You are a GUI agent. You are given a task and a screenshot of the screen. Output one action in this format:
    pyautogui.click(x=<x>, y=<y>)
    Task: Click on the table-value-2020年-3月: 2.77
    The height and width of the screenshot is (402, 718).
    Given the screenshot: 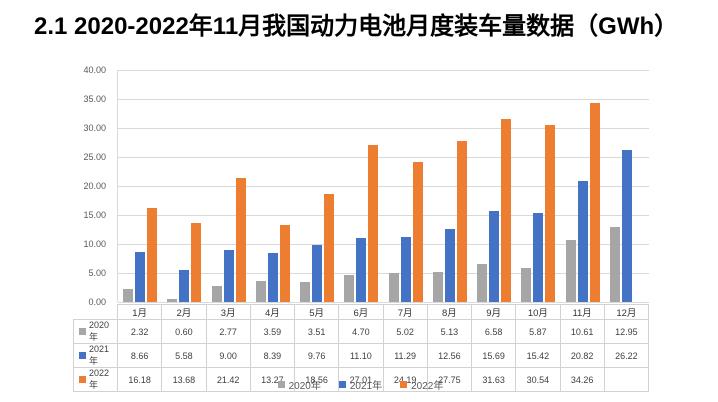 What is the action you would take?
    pyautogui.click(x=228, y=331)
    